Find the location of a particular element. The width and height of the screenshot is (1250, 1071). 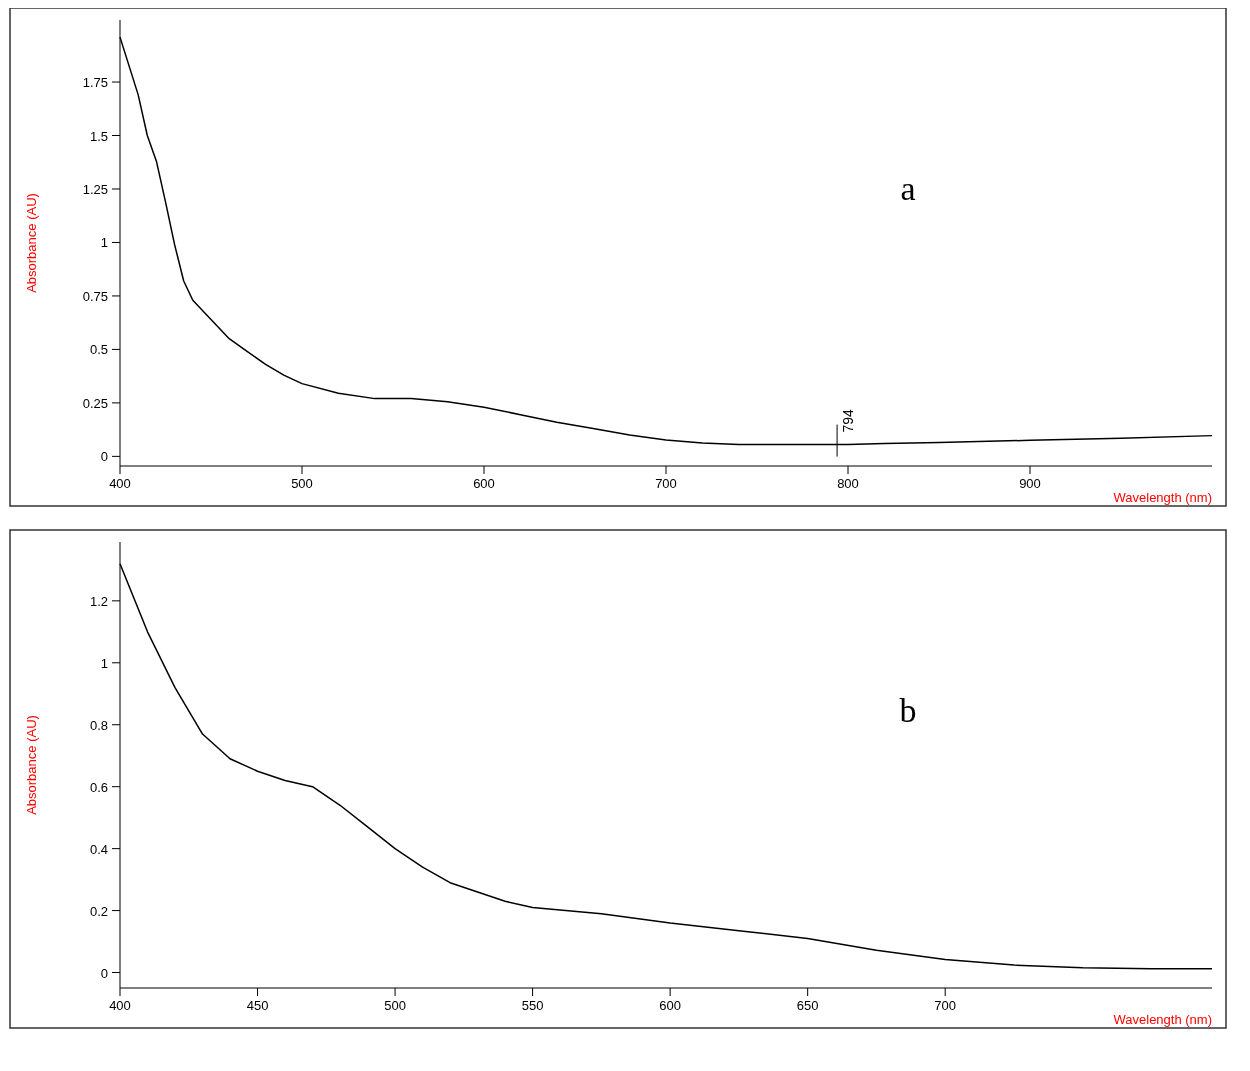

y-tick-label: 1.25 is located at coordinates (95, 189).